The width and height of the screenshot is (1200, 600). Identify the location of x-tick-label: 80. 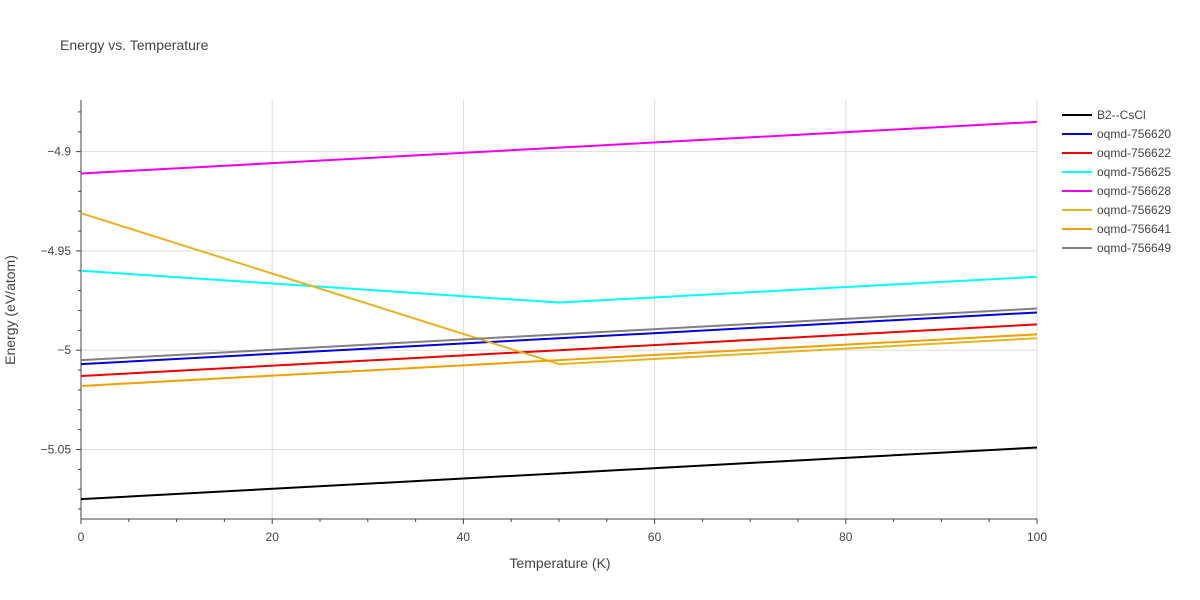
(846, 537).